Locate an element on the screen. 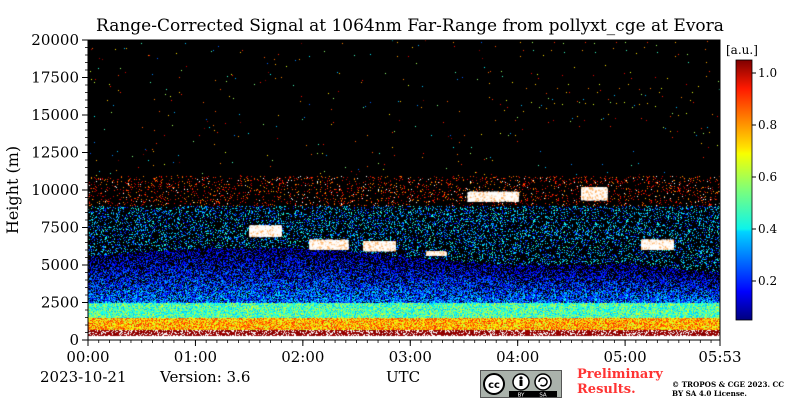 The width and height of the screenshot is (800, 401). x-tick-label: 03:00 is located at coordinates (410, 357).